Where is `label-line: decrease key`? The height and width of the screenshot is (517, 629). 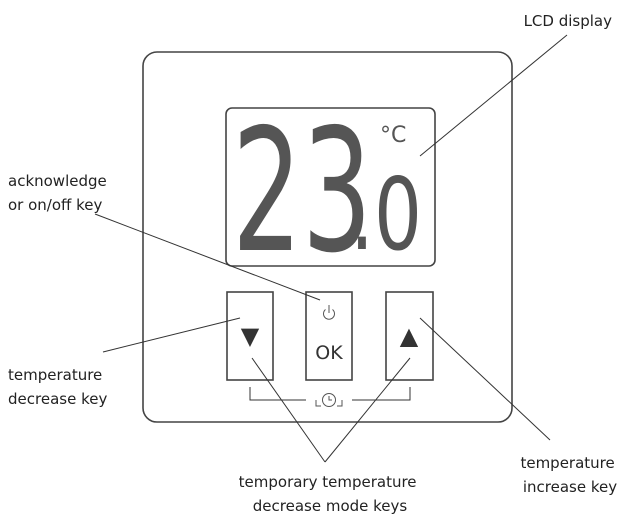
label-line: decrease key is located at coordinates (57, 399).